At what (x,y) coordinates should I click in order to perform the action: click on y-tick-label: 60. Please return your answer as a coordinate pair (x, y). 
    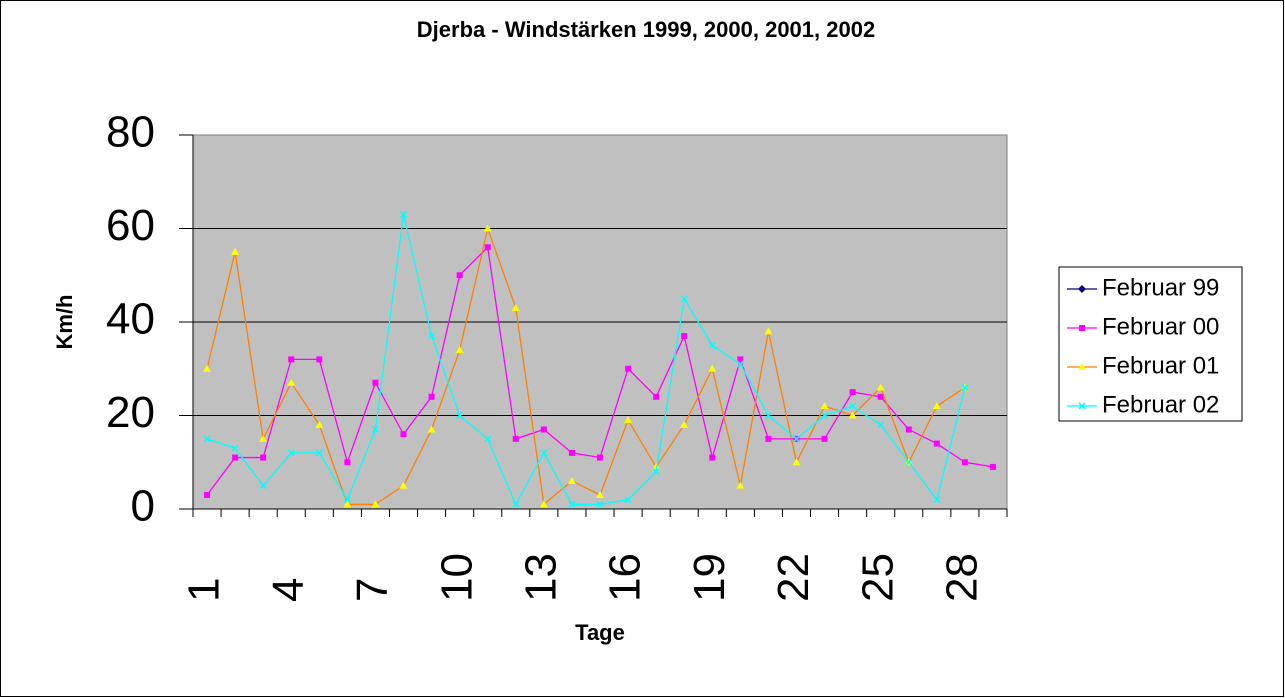
    Looking at the image, I should click on (130, 225).